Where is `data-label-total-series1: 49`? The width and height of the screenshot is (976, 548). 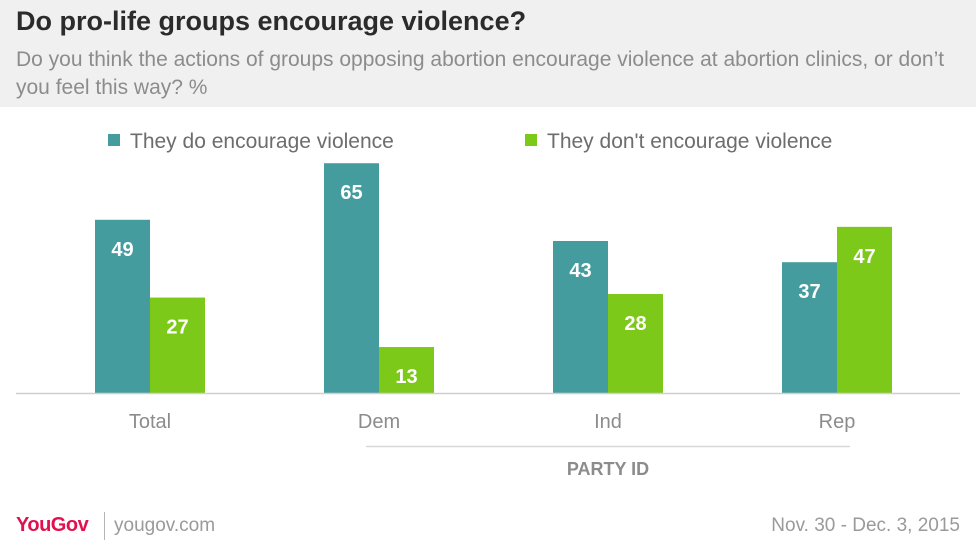 data-label-total-series1: 49 is located at coordinates (122, 250).